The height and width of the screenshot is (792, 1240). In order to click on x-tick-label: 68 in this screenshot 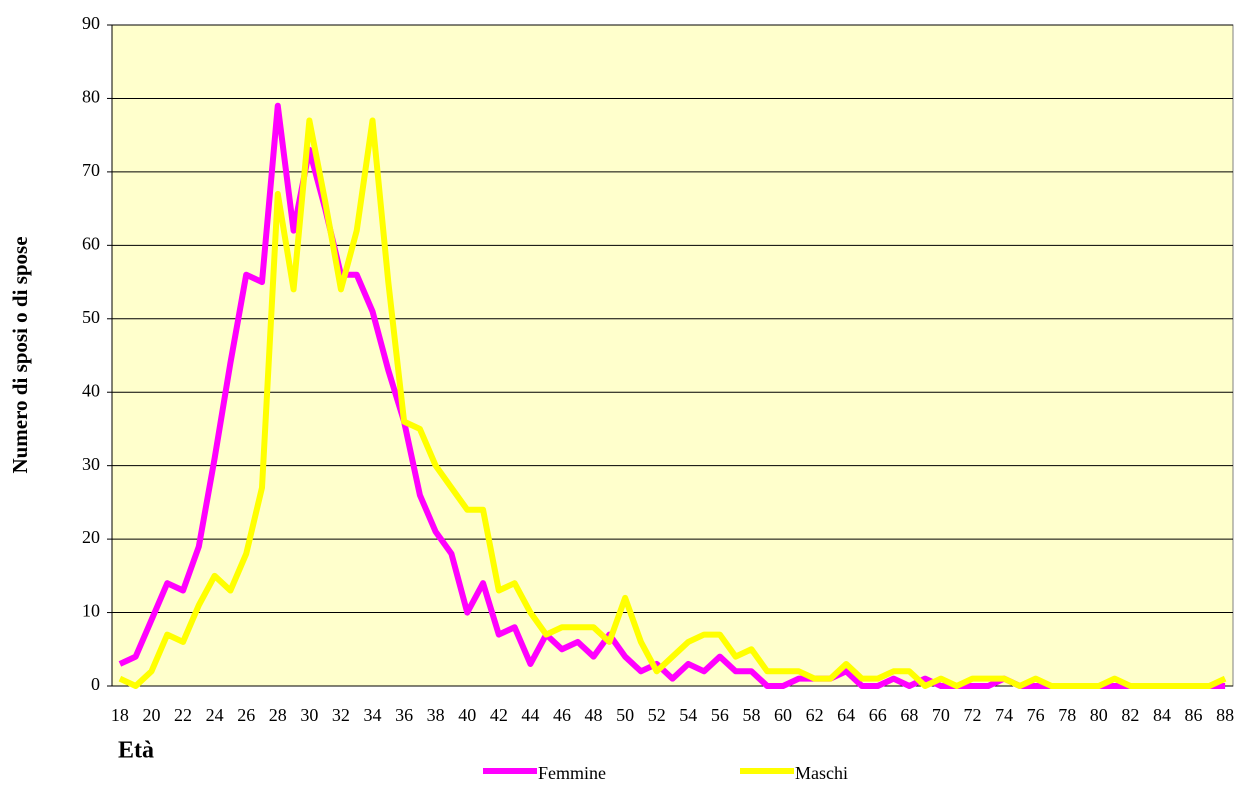, I will do `click(909, 715)`.